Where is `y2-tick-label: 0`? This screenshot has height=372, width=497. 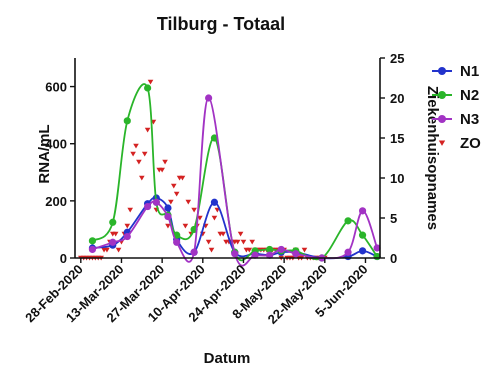 y2-tick-label: 0 is located at coordinates (393, 258).